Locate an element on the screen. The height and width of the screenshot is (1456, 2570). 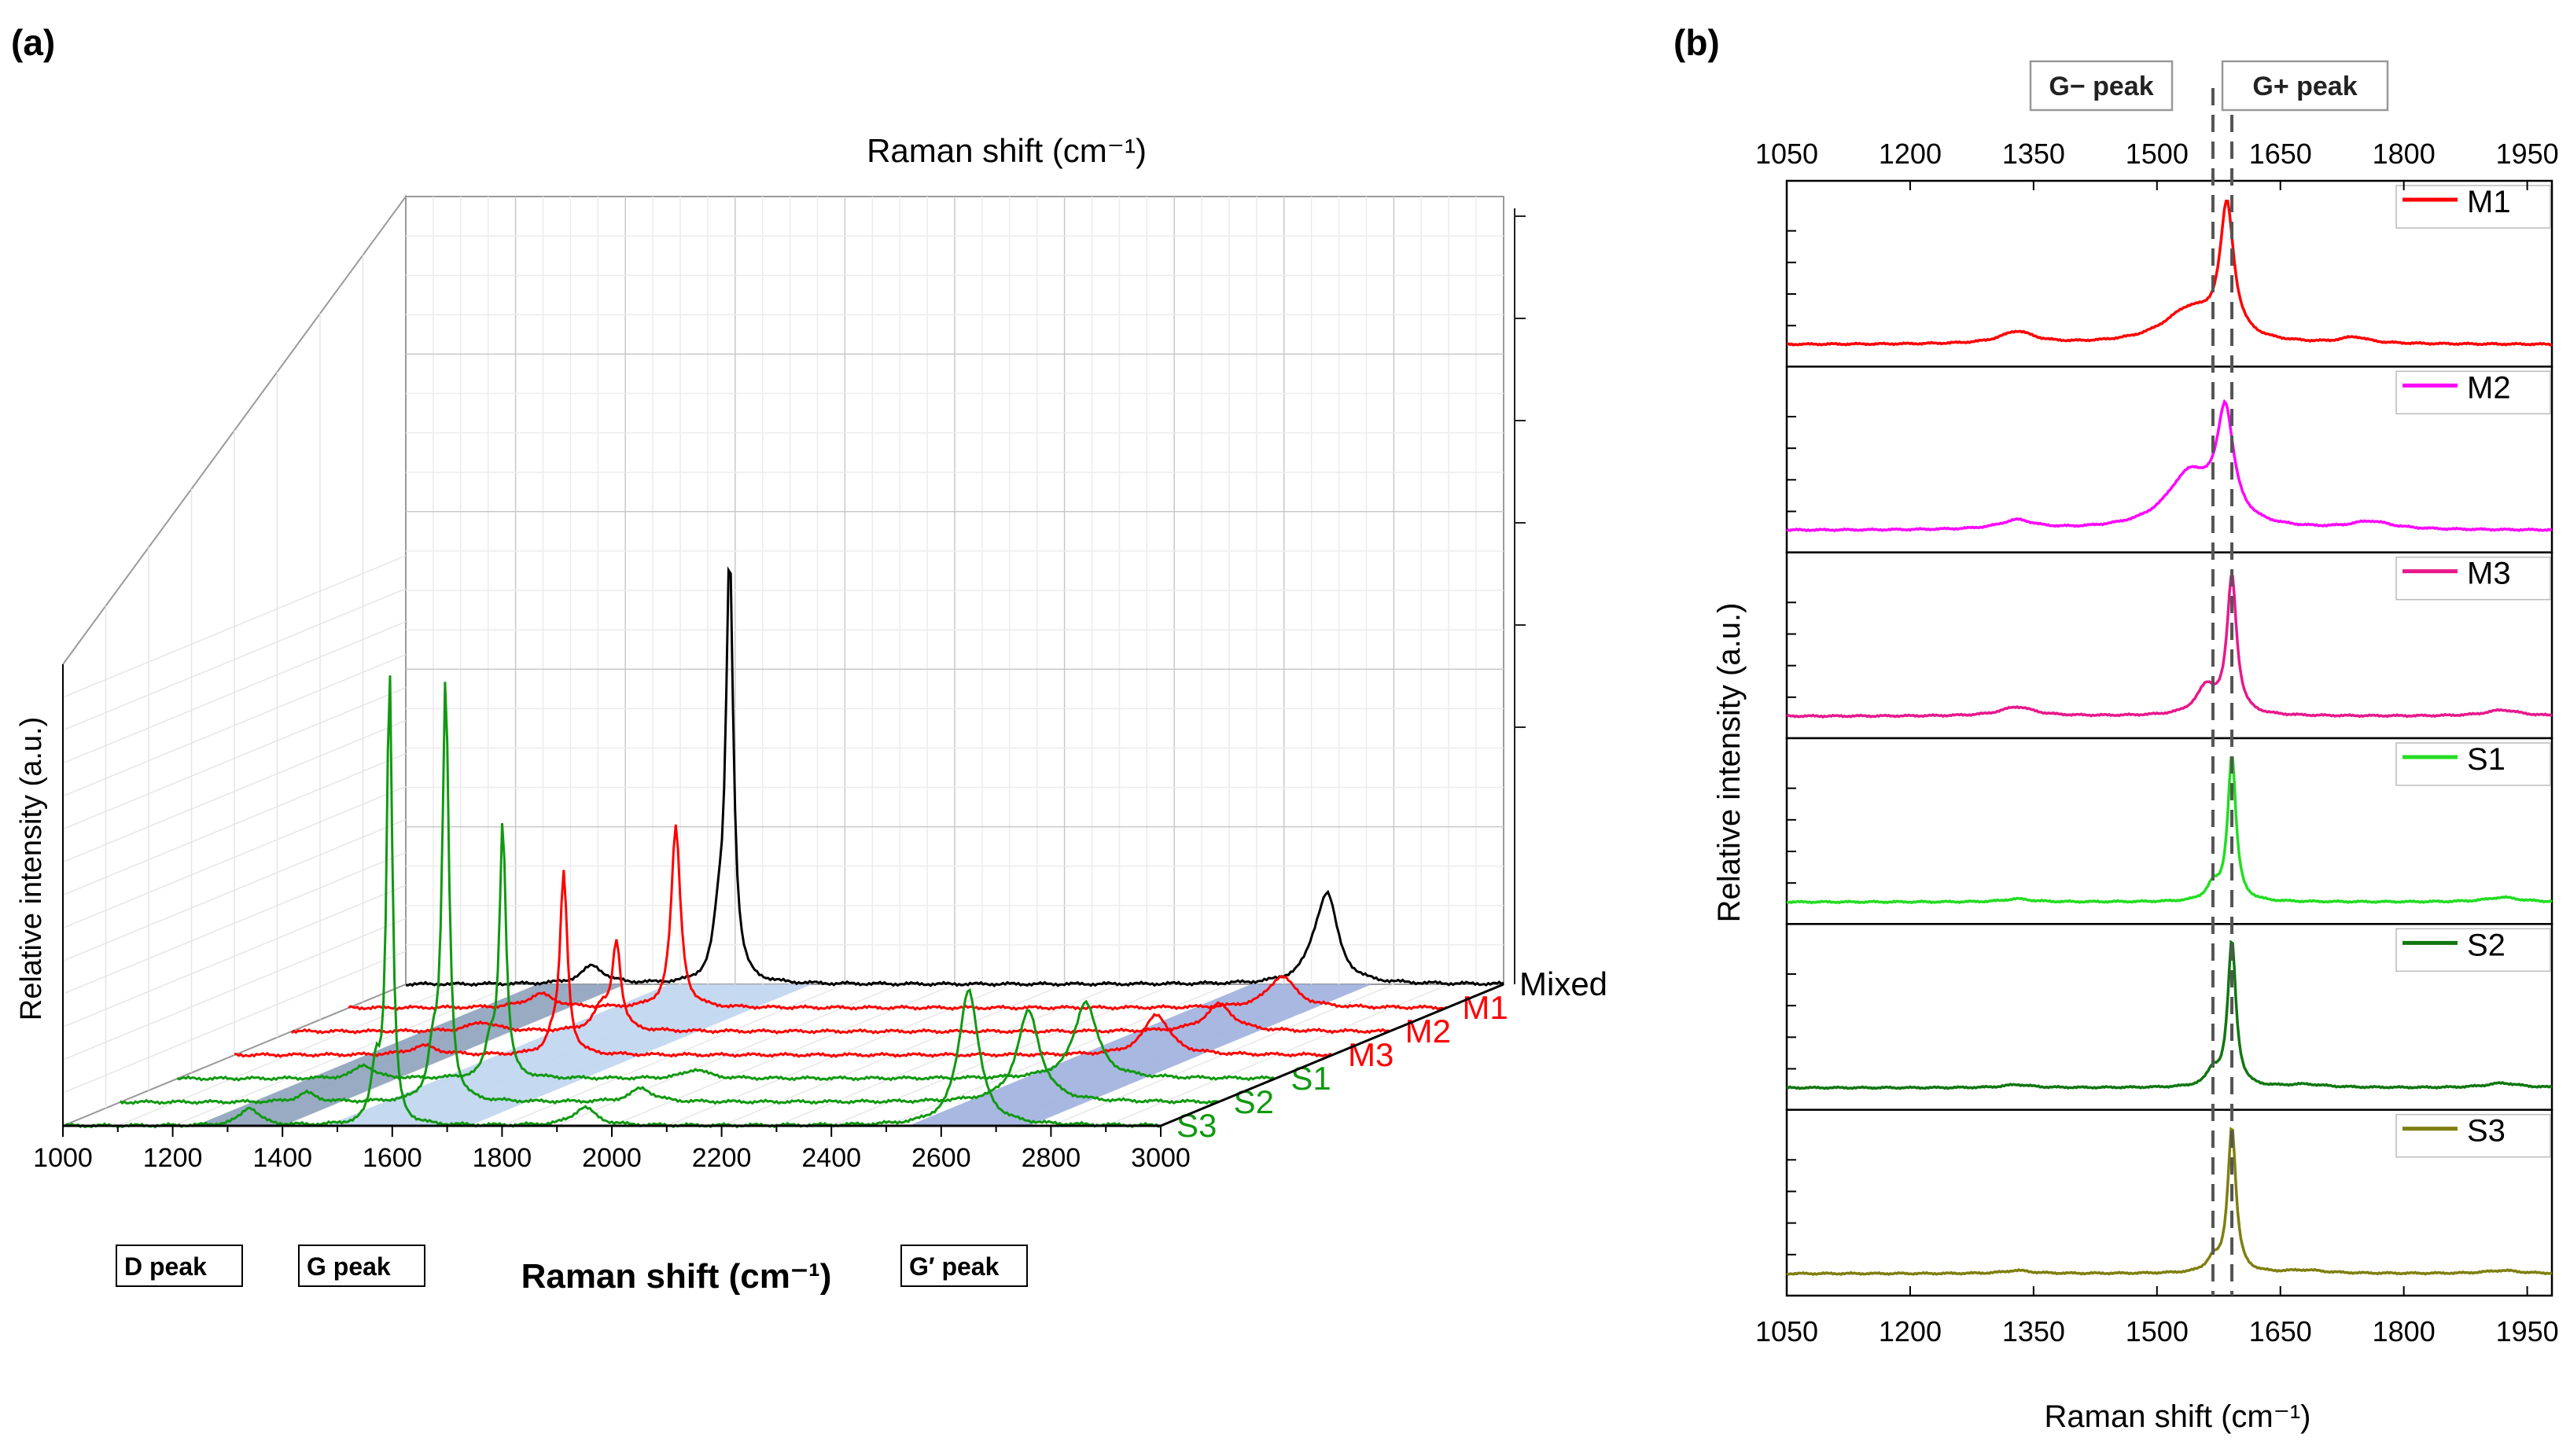
x-tick-label-bottom: 1050 is located at coordinates (1786, 1331).